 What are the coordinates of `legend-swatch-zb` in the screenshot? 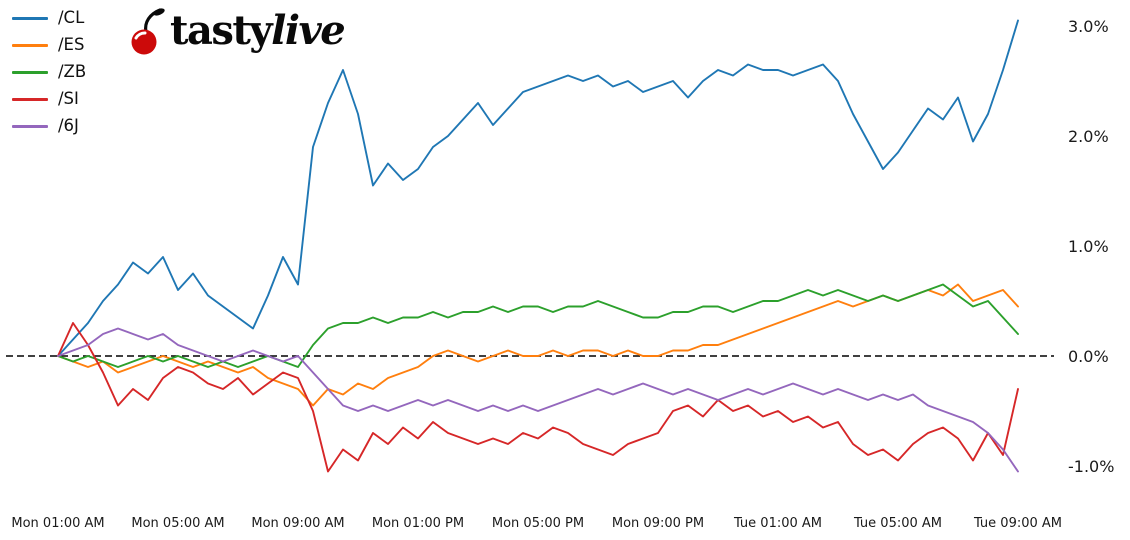 It's located at (30, 72).